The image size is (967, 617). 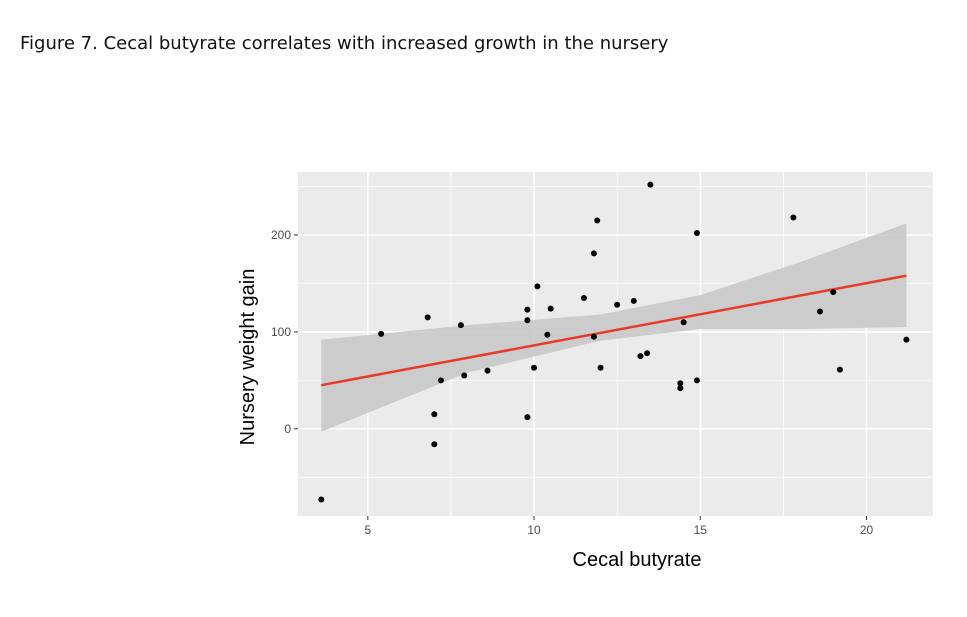 I want to click on x-axis-title: Cecal butyrate, so click(x=637, y=560).